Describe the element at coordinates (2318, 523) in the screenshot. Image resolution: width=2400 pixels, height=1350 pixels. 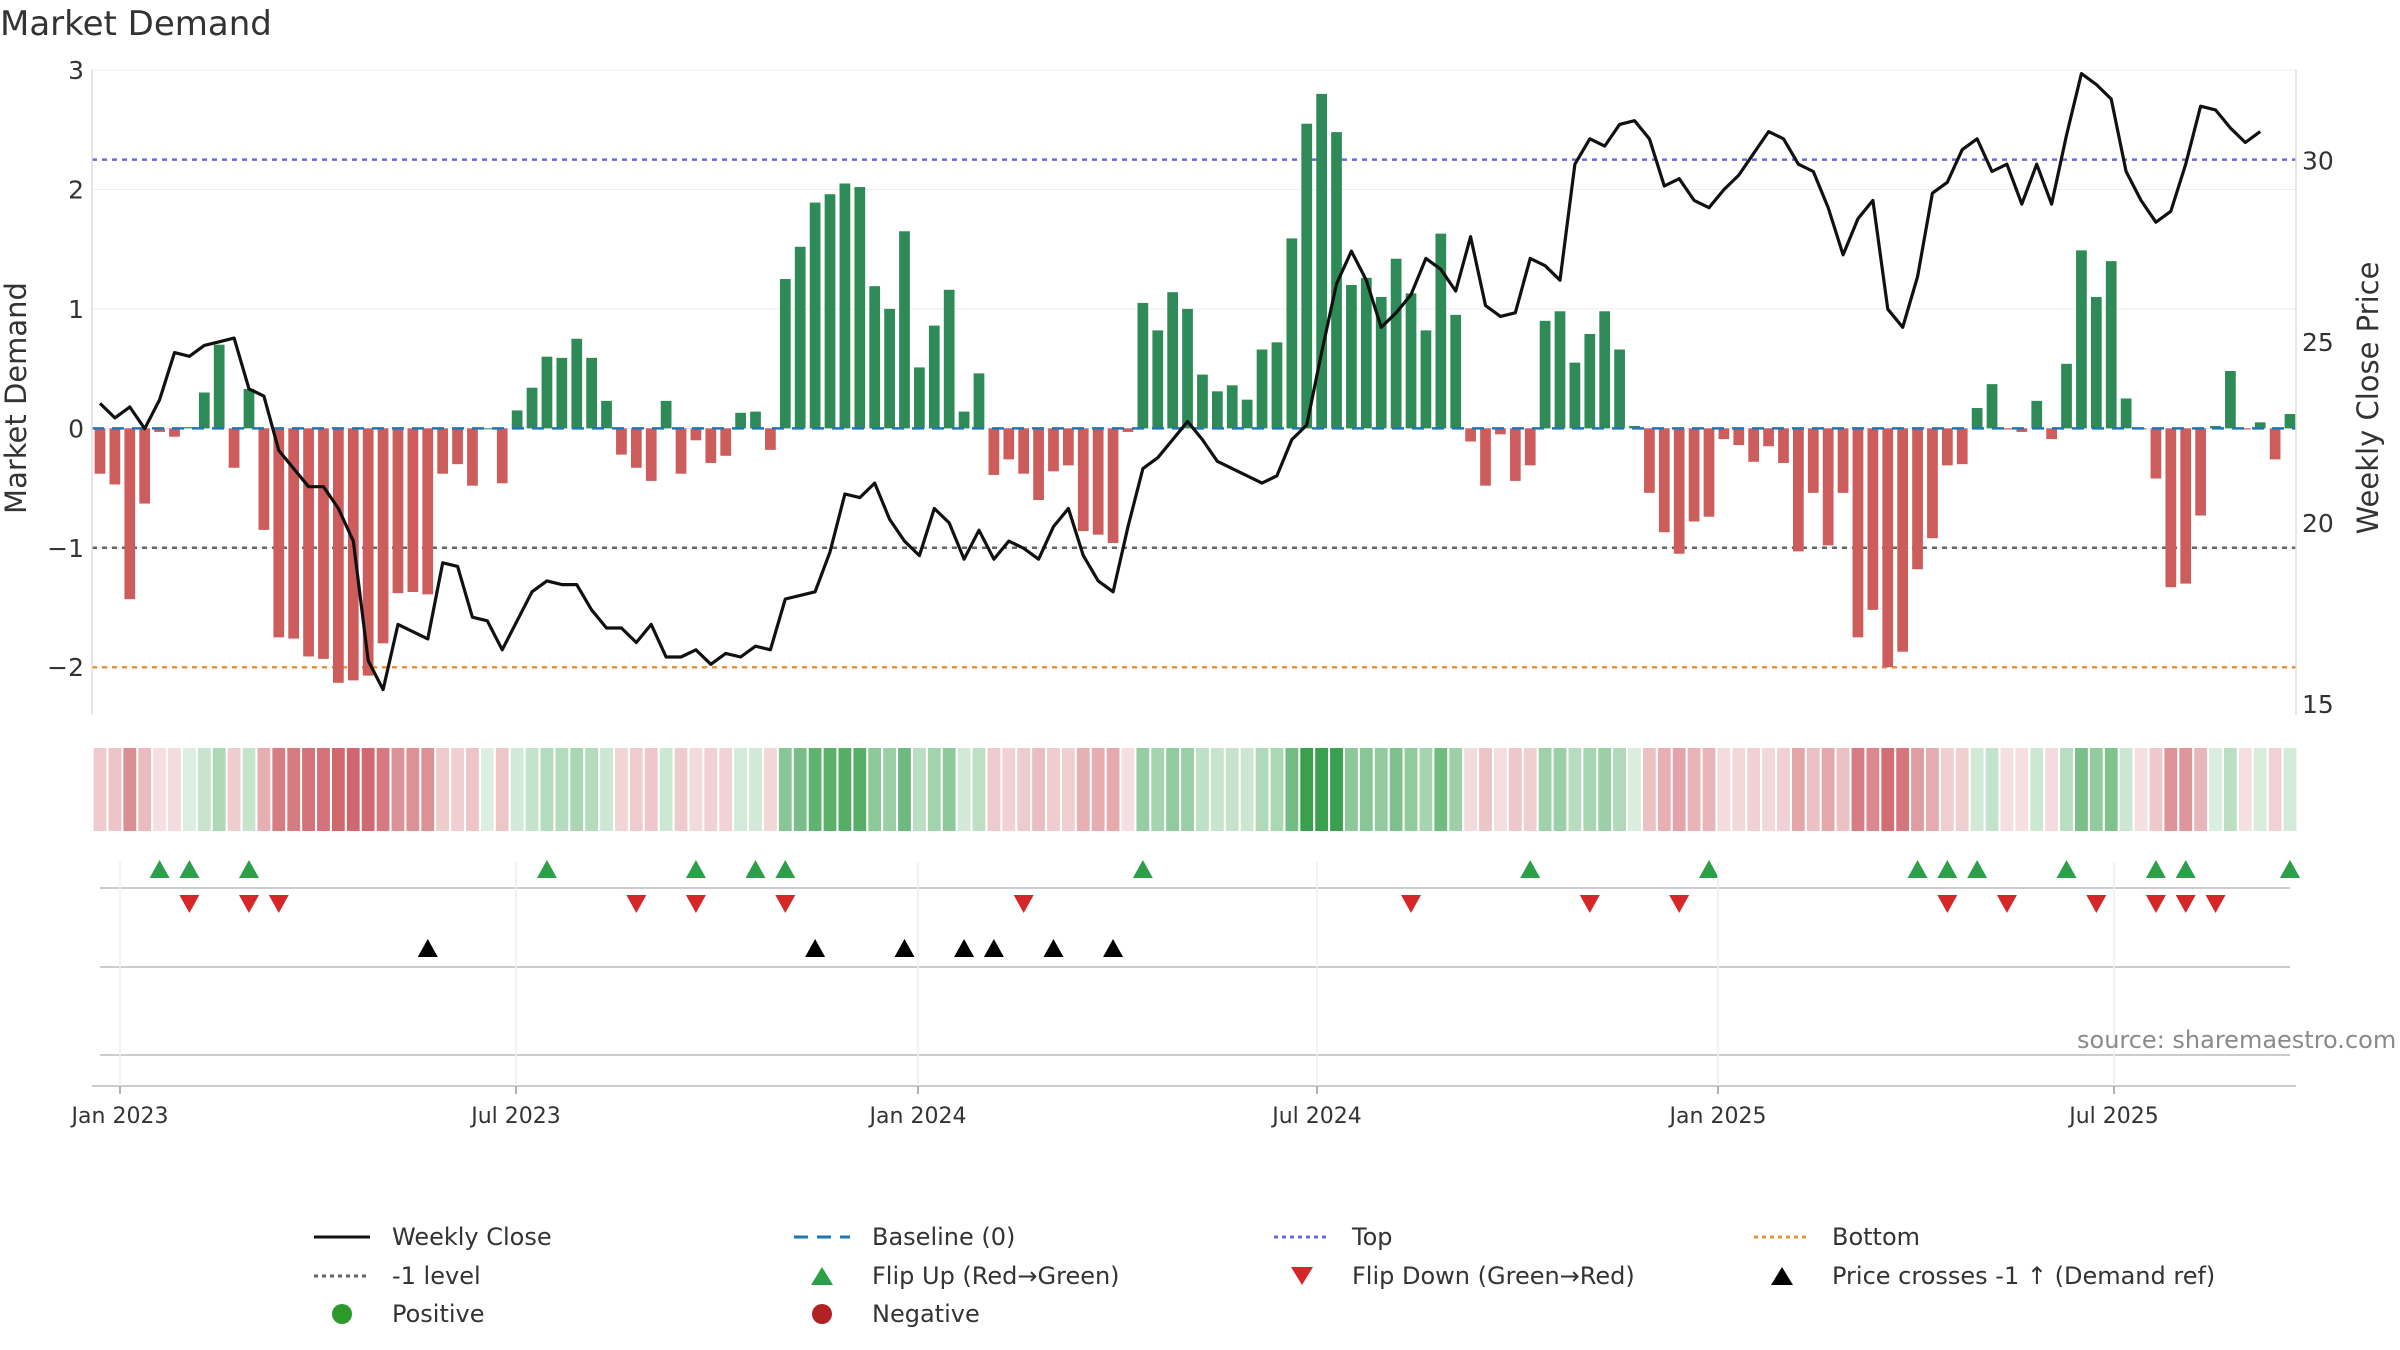
I see `right-tick-label: 20` at that location.